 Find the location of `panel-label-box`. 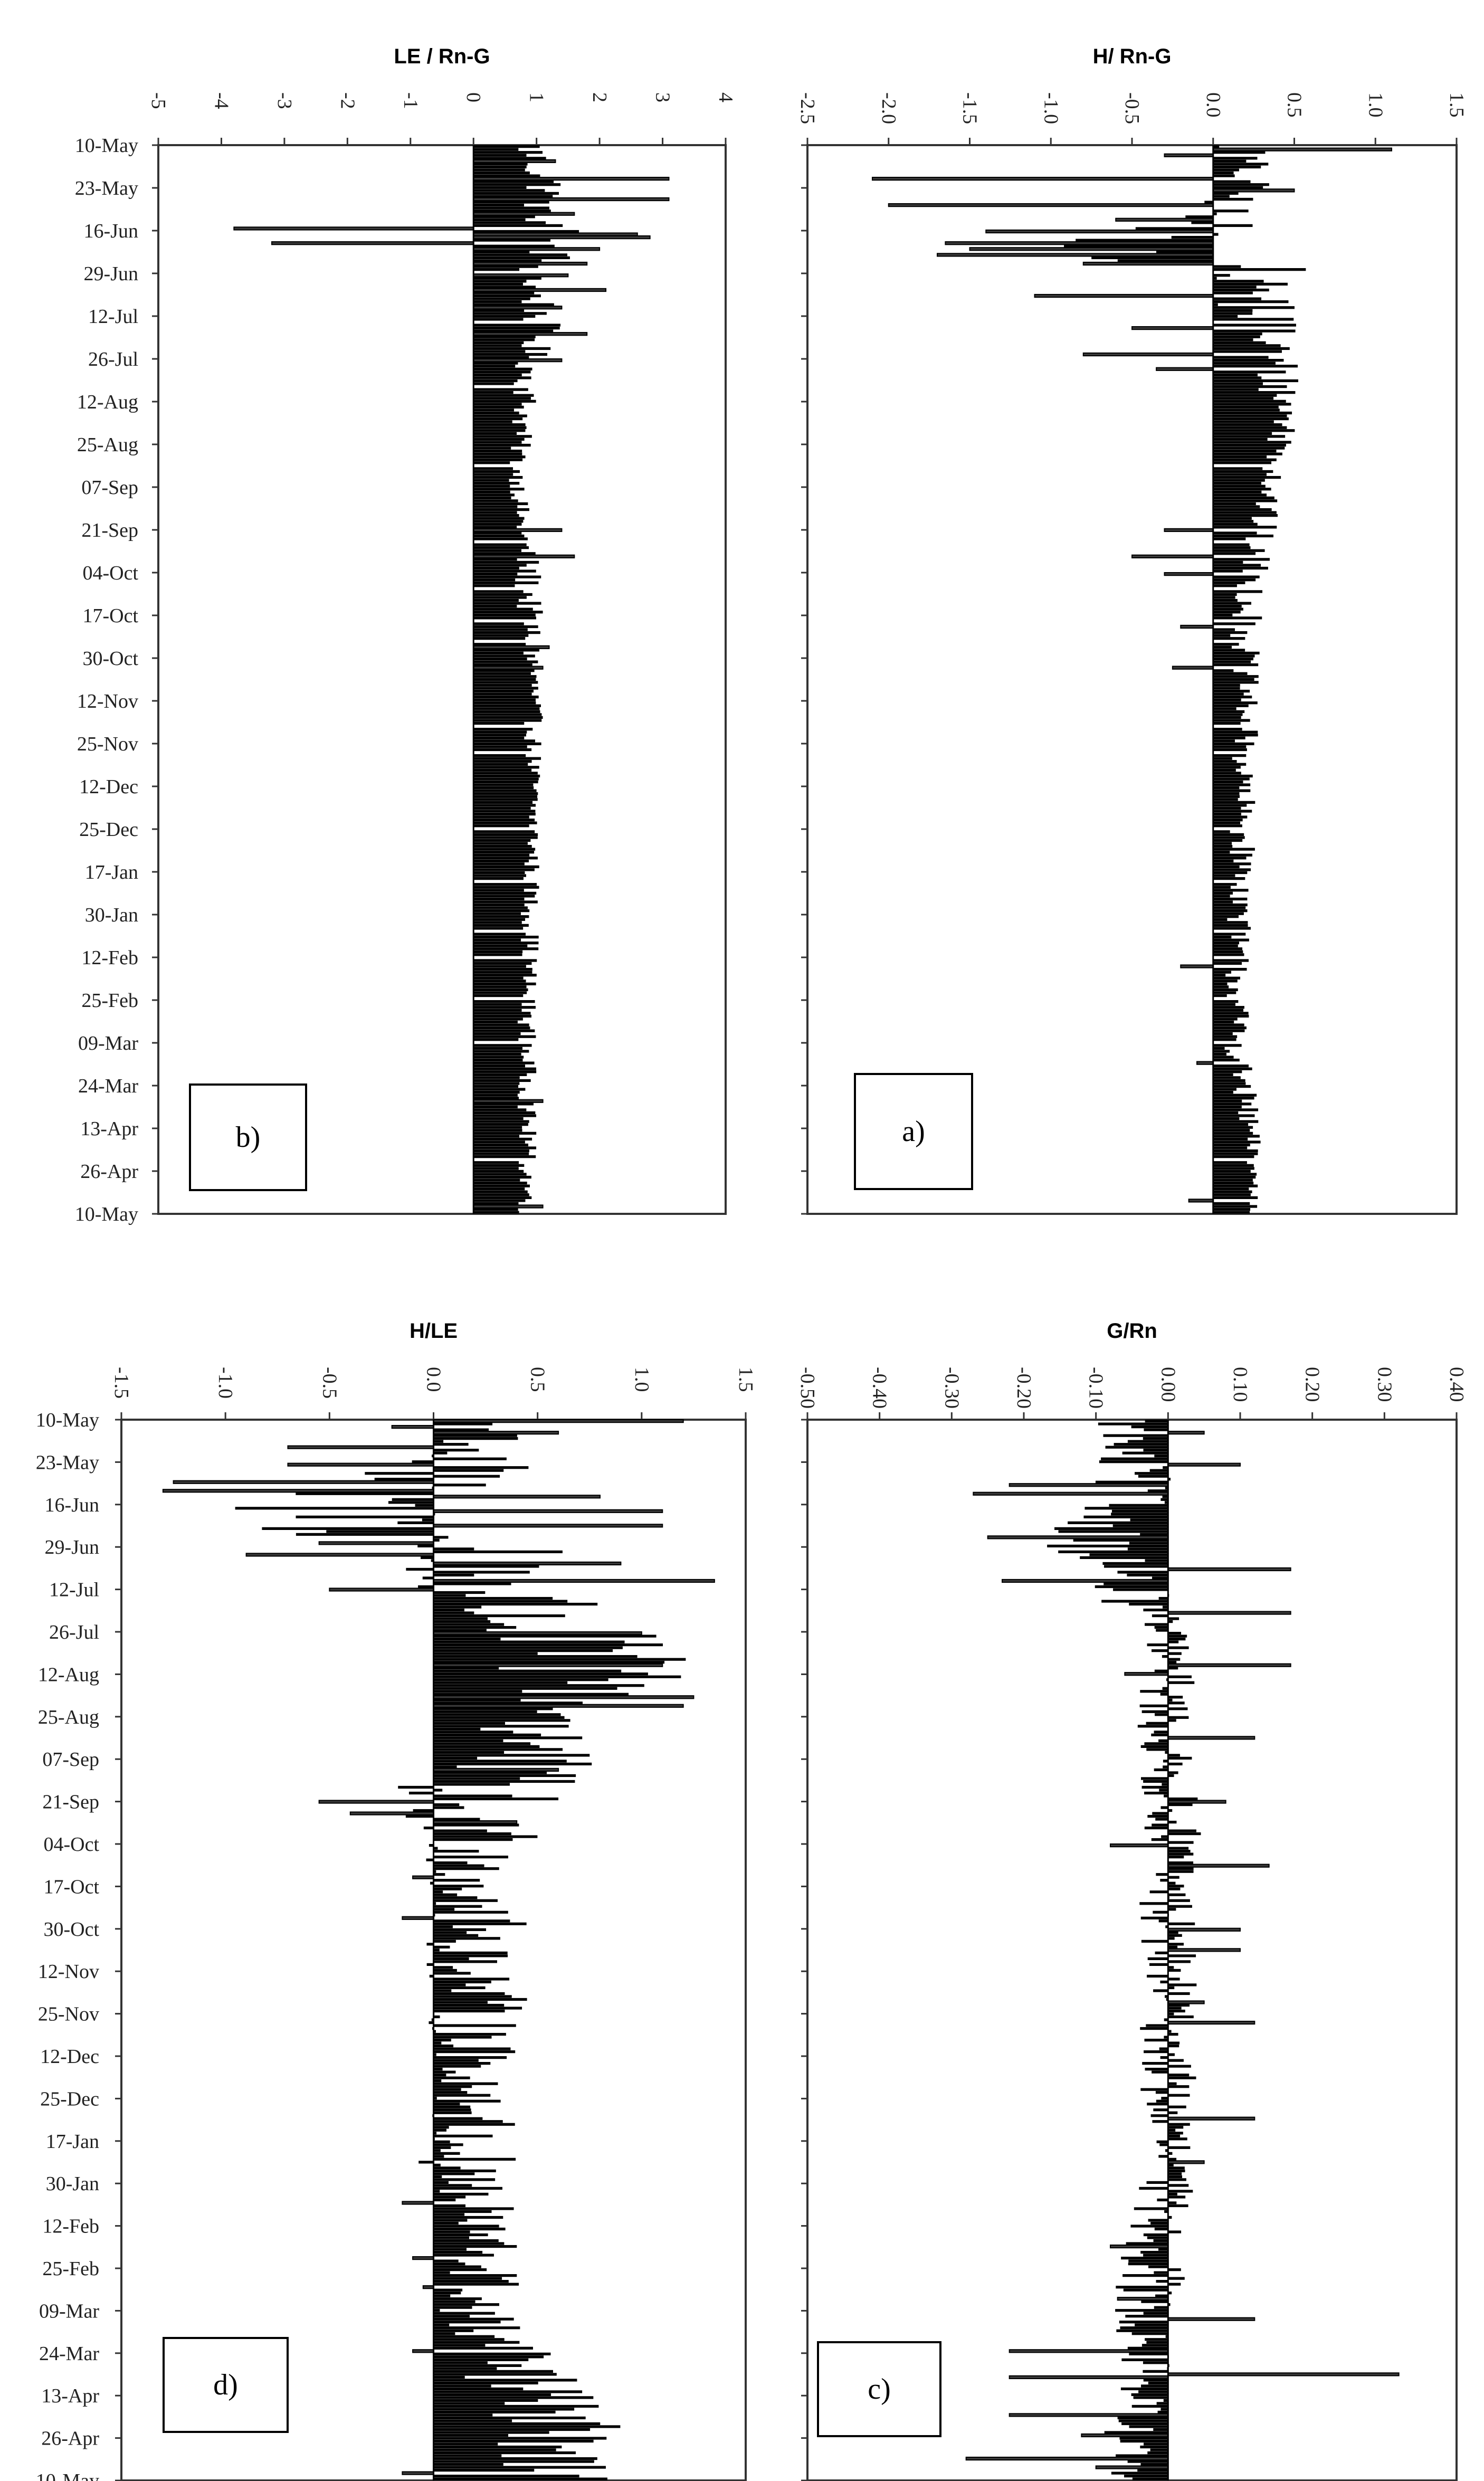

panel-label-box is located at coordinates (248, 1137).